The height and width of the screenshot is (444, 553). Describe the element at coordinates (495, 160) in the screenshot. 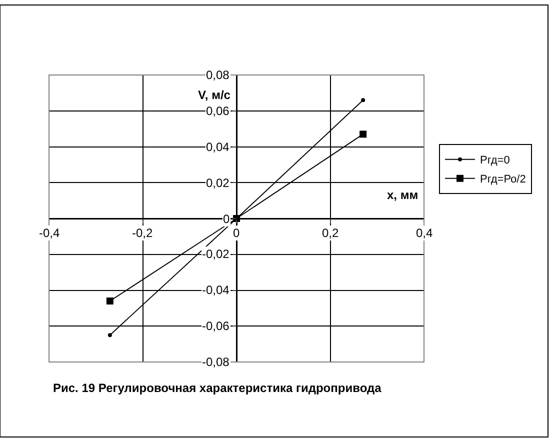

I see `legend-label: Ргд=0` at that location.